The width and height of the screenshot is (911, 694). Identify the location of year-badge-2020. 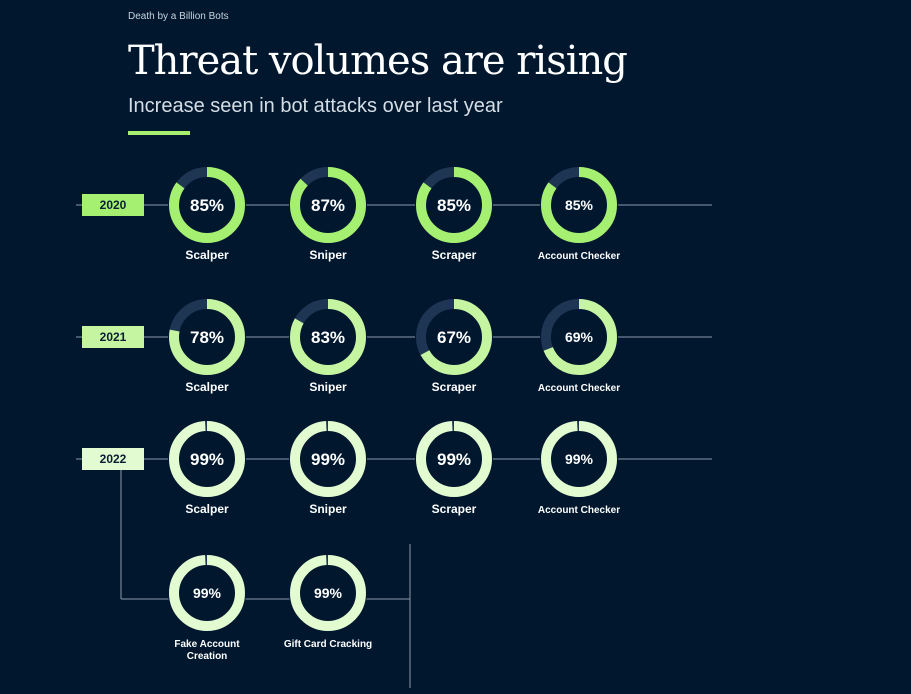
(113, 205).